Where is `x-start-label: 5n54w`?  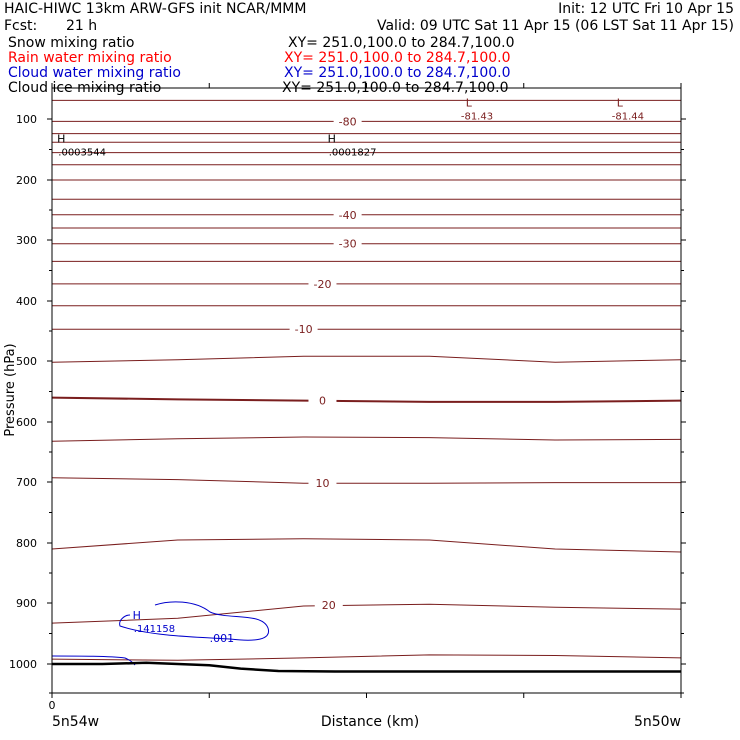
x-start-label: 5n54w is located at coordinates (75, 722).